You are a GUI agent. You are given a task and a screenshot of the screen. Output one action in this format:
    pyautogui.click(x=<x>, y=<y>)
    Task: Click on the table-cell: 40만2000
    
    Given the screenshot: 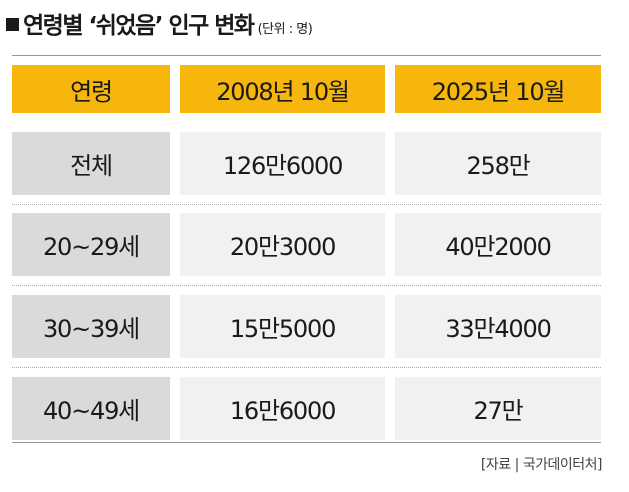 What is the action you would take?
    pyautogui.click(x=498, y=244)
    